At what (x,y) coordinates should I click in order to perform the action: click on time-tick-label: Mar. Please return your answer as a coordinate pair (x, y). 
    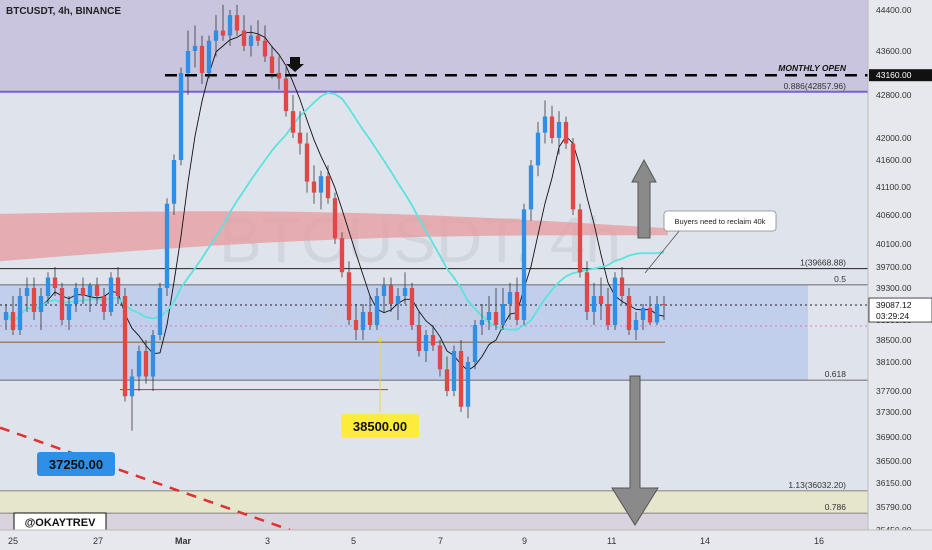
    Looking at the image, I should click on (183, 541).